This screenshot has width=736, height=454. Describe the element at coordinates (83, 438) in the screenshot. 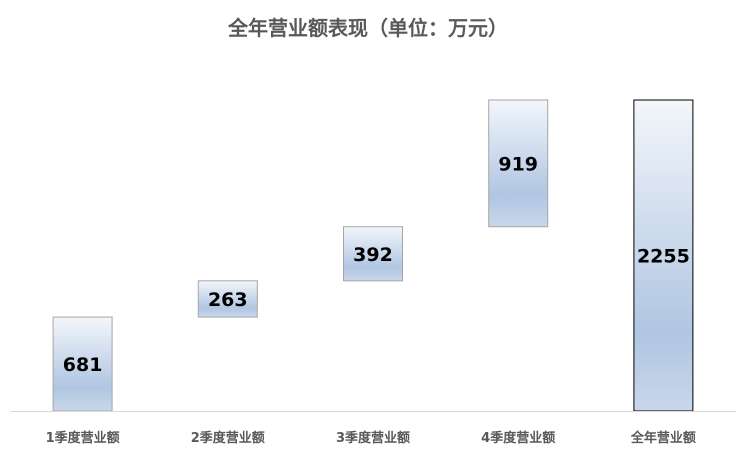

I see `x-tick-label: 1季度营业额` at that location.